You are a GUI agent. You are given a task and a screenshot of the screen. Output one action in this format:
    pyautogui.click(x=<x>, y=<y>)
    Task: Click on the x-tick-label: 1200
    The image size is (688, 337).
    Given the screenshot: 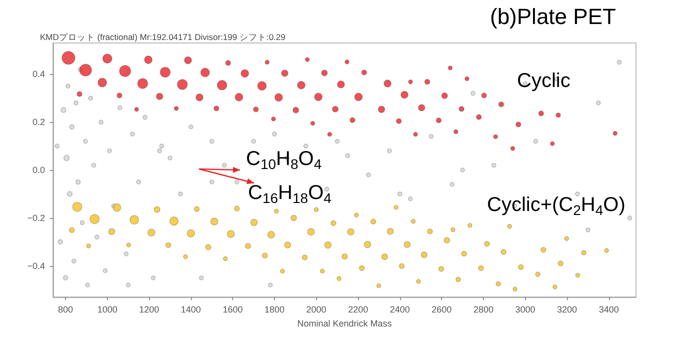 What is the action you would take?
    pyautogui.click(x=149, y=309)
    